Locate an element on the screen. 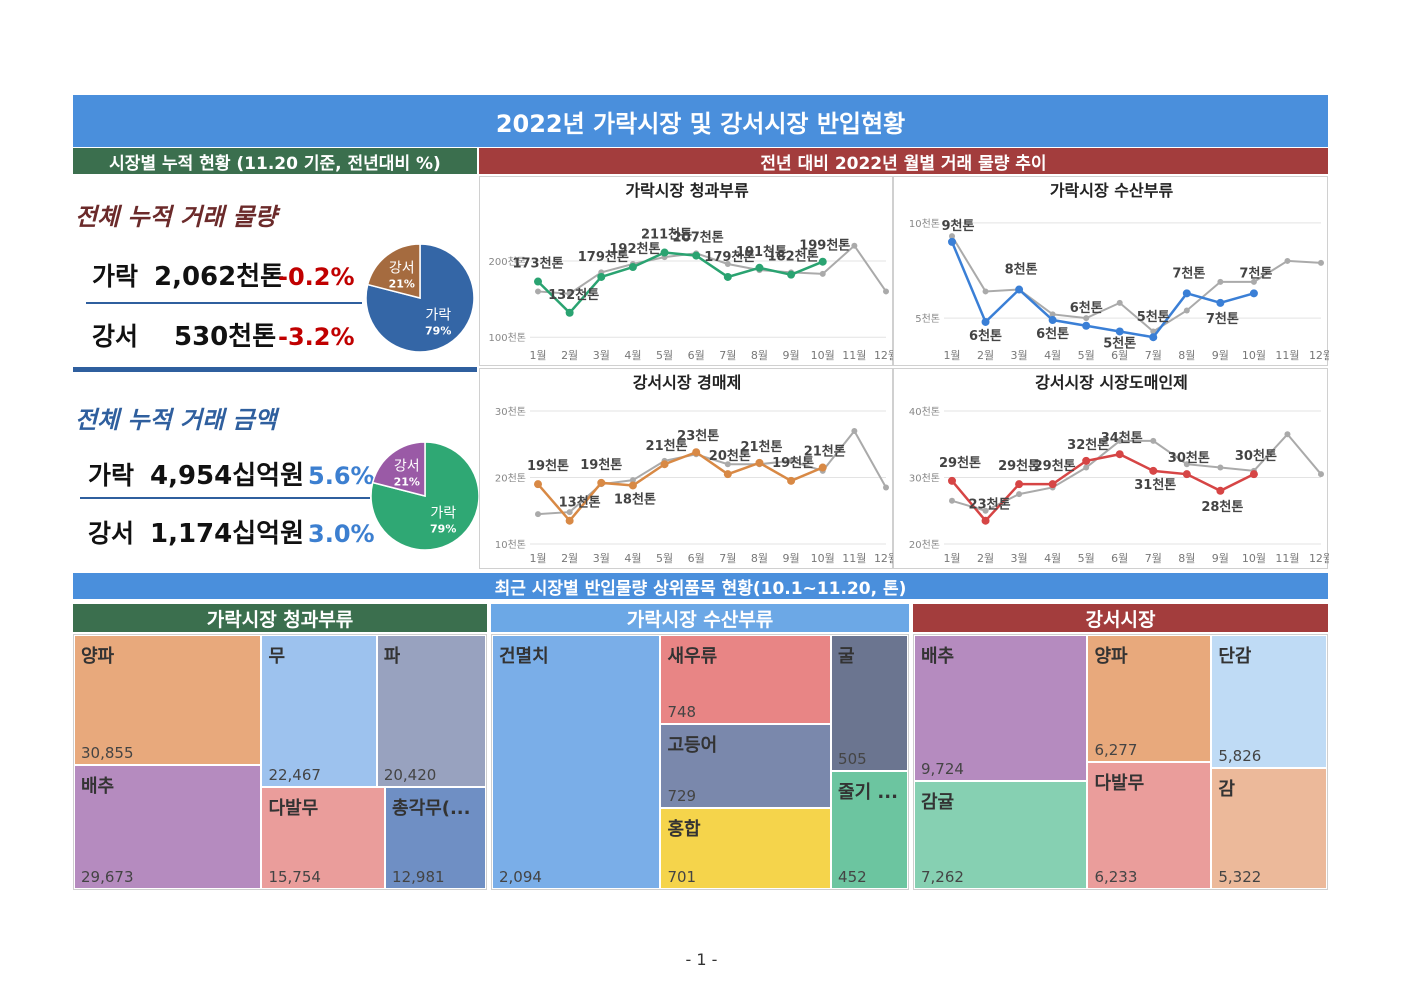 Image resolution: width=1403 pixels, height=992 pixels. treemap-cell-value: 748 is located at coordinates (682, 711).